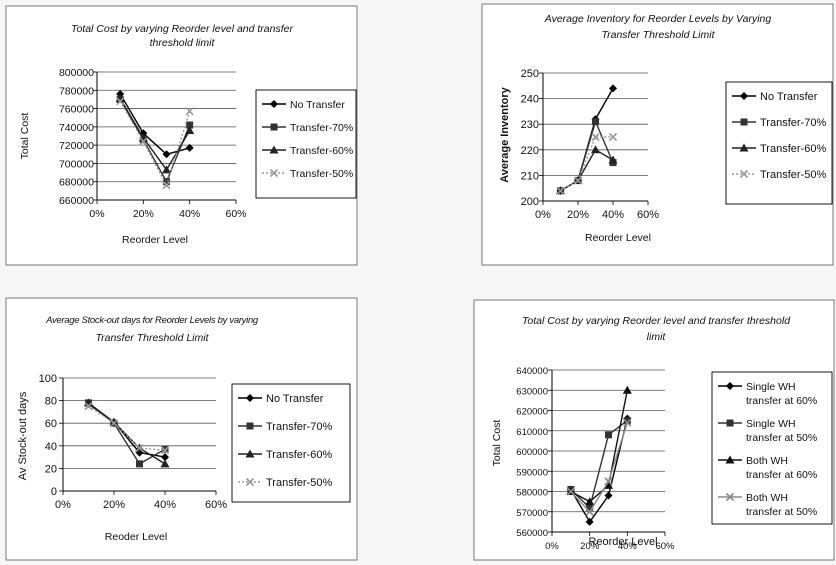 This screenshot has height=565, width=836. Describe the element at coordinates (530, 176) in the screenshot. I see `y-tick-label: 210` at that location.